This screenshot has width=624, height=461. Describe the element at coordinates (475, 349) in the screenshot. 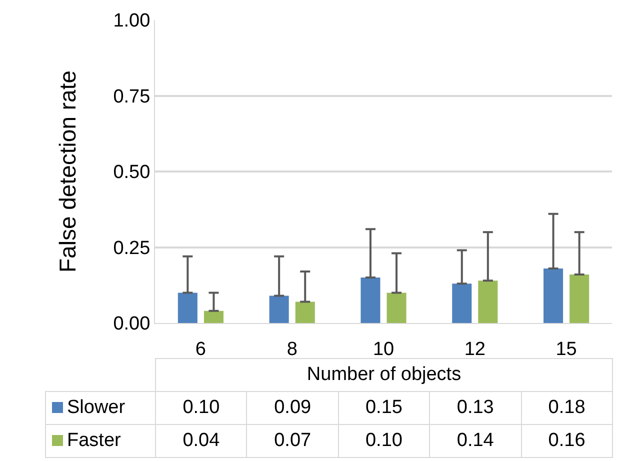

I see `x-tick-label: 12` at that location.